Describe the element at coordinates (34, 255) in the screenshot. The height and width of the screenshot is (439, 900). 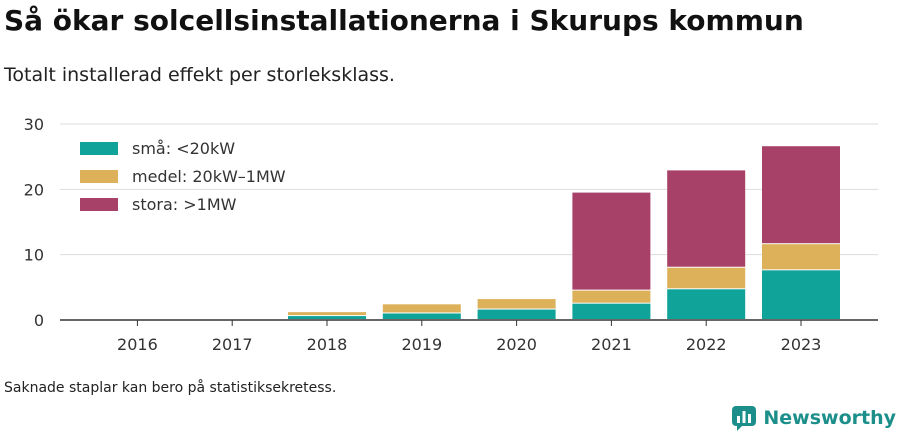
I see `y-tick-label: 10` at that location.